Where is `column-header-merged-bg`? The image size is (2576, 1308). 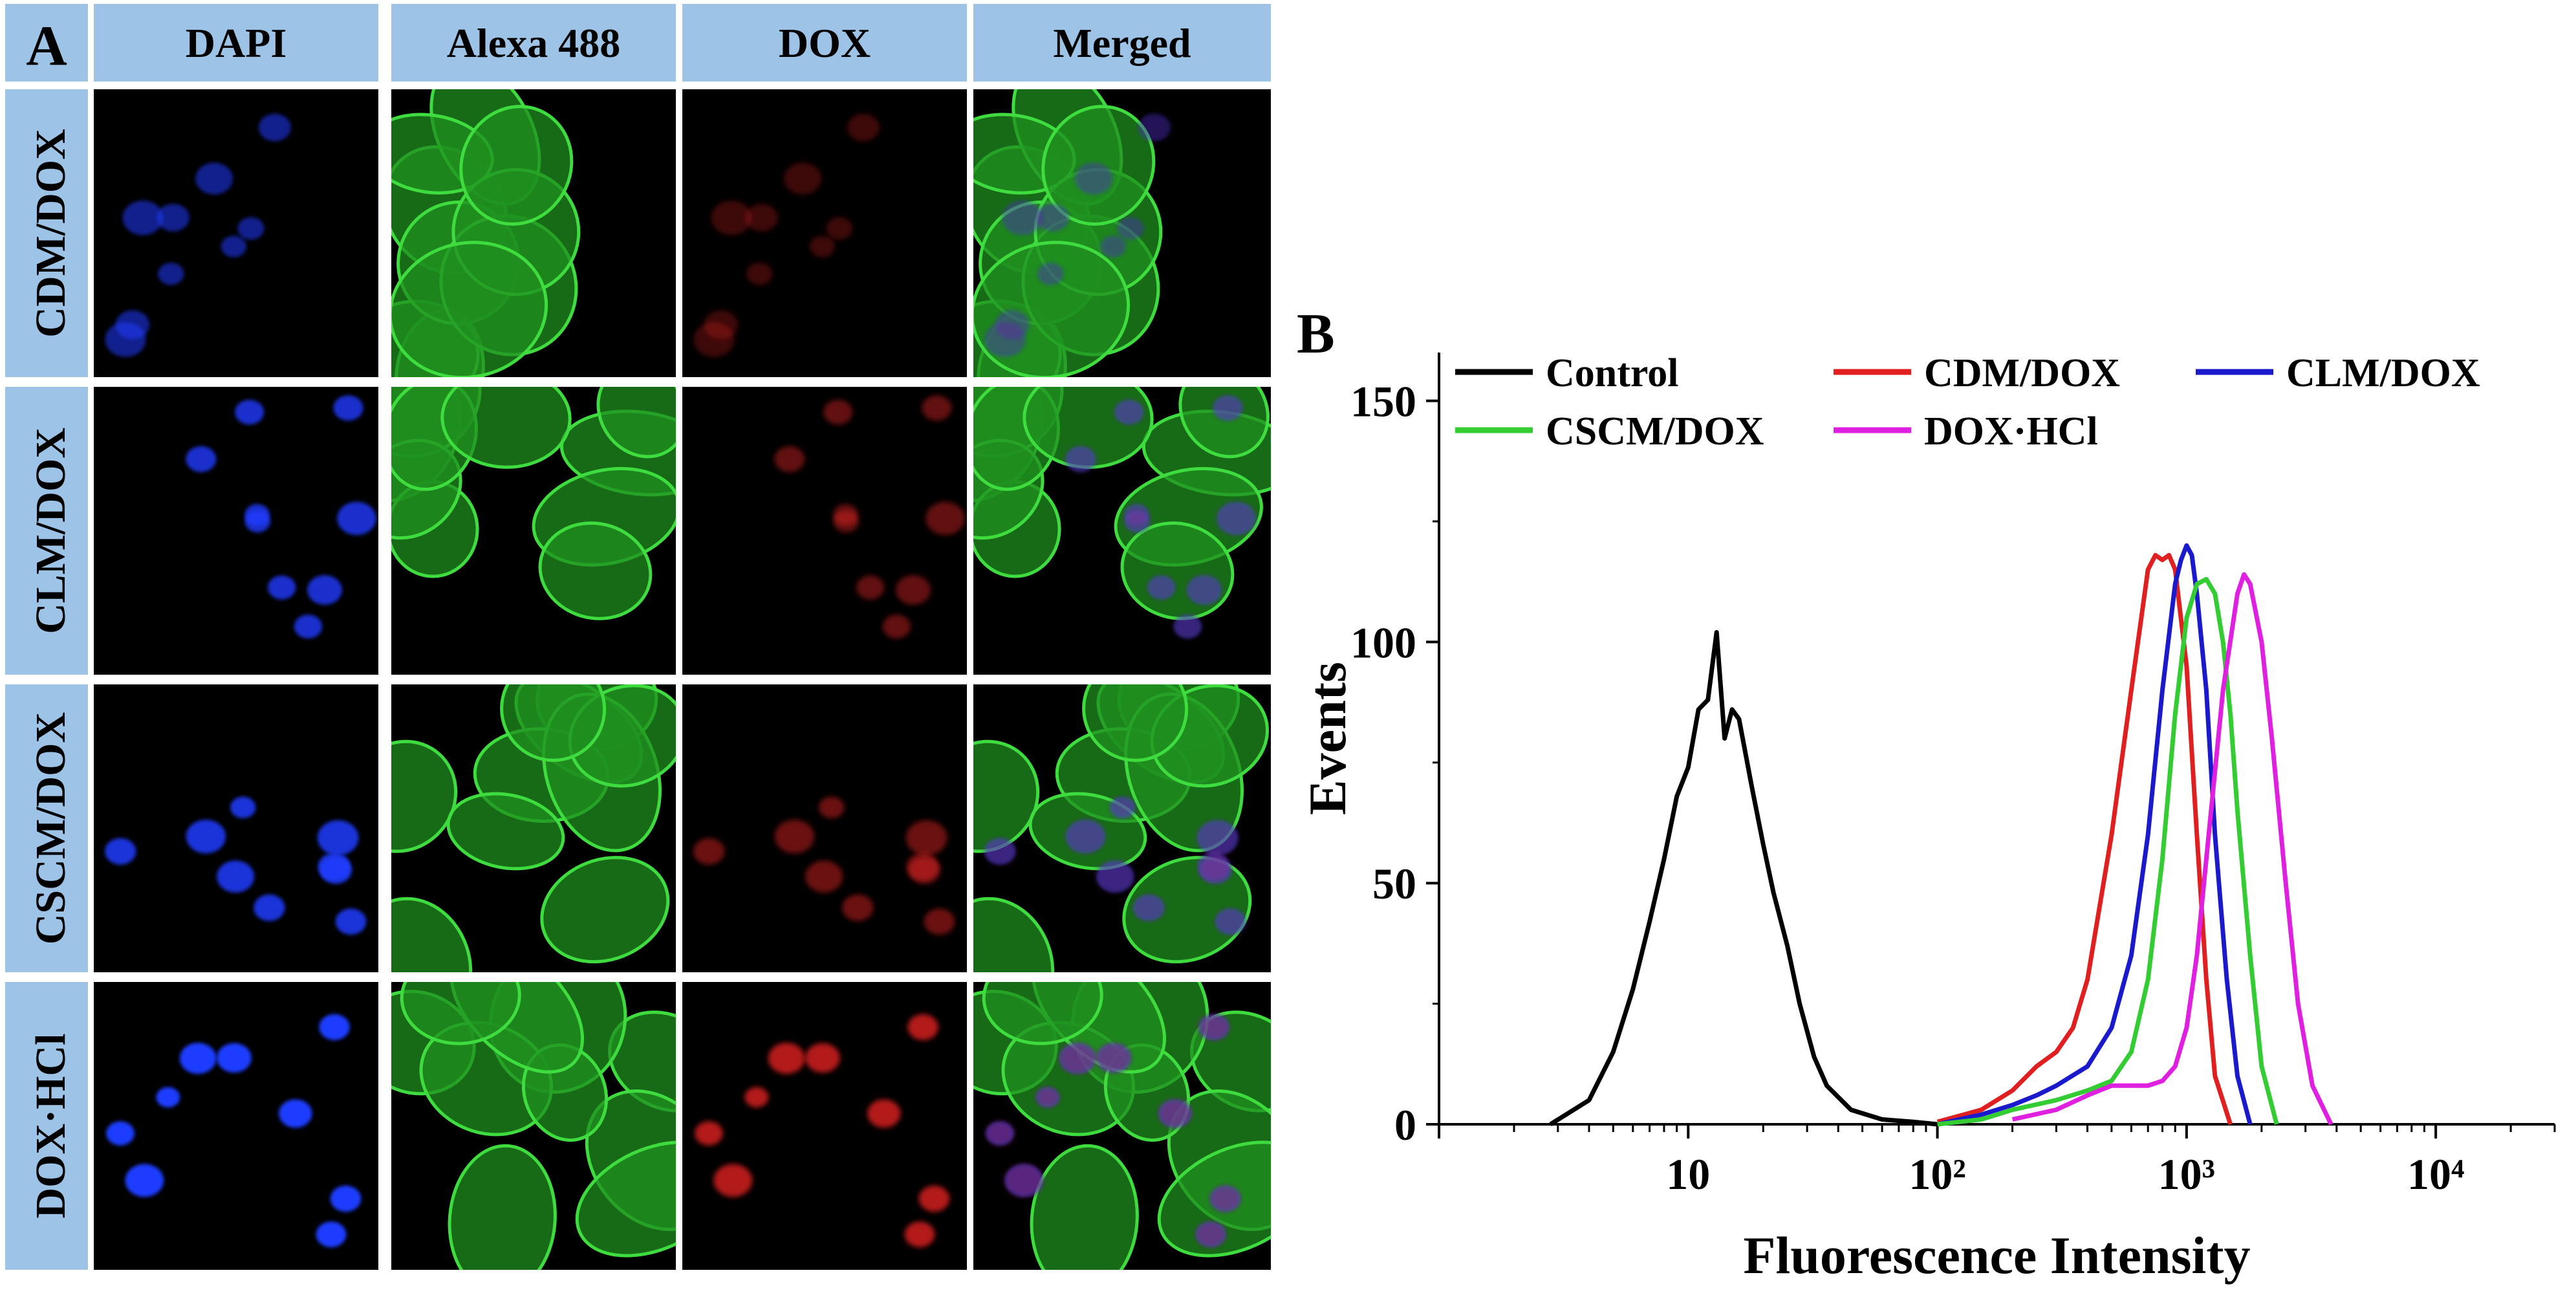
column-header-merged-bg is located at coordinates (1122, 43).